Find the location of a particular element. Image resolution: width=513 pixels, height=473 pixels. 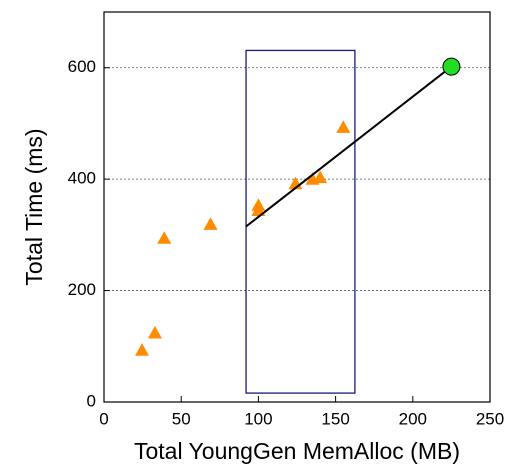

x-tick-label: 200 is located at coordinates (413, 418).